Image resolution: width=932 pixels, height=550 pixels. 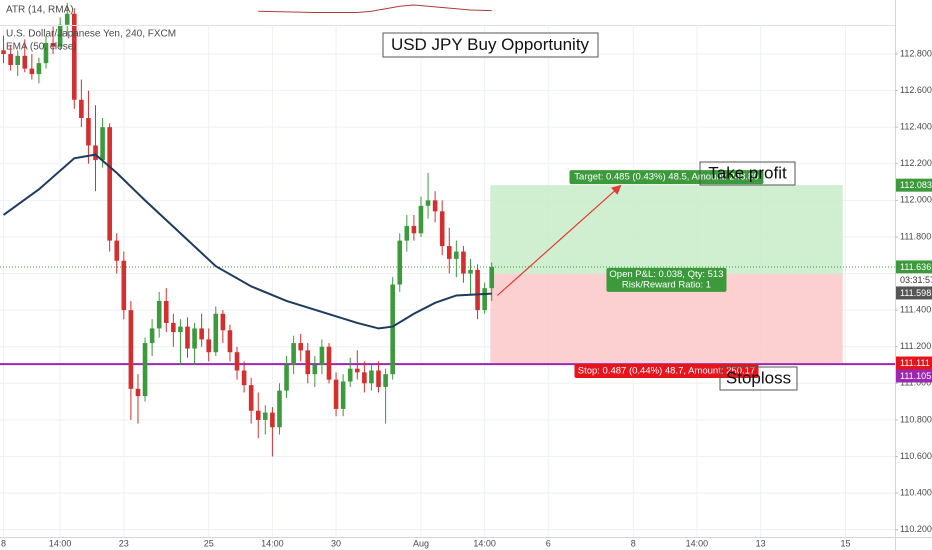 I want to click on x-tick-label: 6, so click(x=548, y=543).